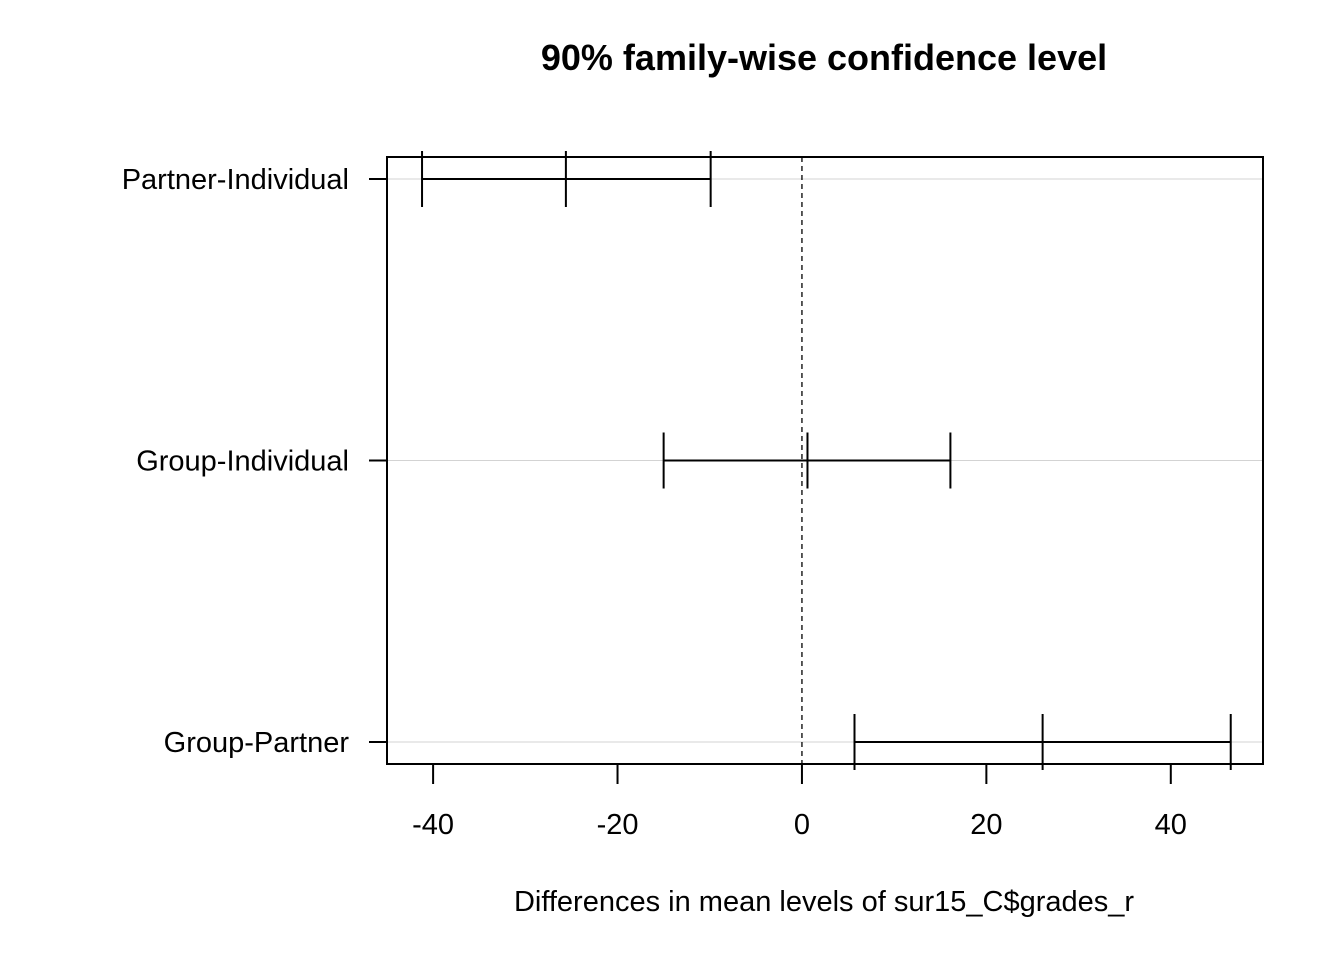 This screenshot has width=1344, height=960. Describe the element at coordinates (242, 462) in the screenshot. I see `y-category-label: Group-Individual` at that location.